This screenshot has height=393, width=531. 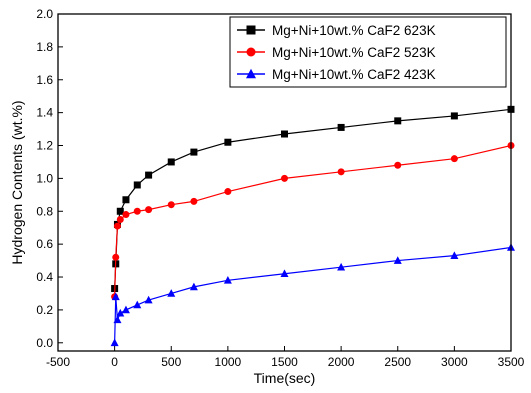 I want to click on x-tick-label: 1000, so click(x=228, y=362).